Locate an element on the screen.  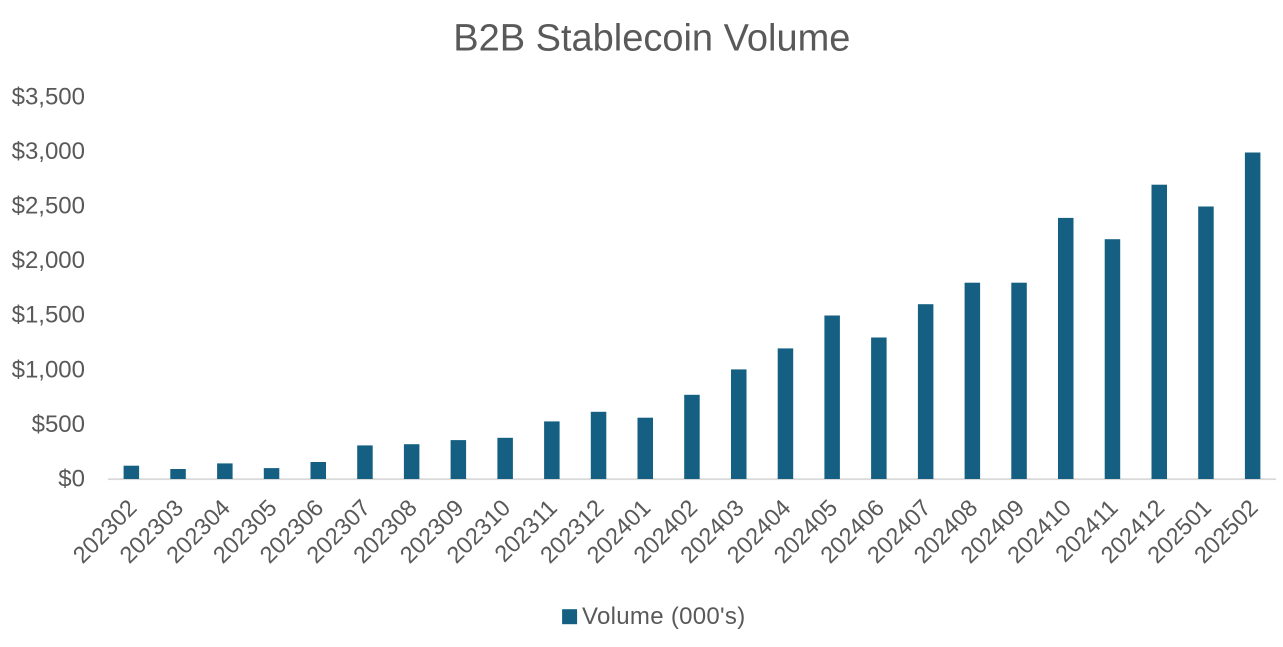
svg-text: $3,000 is located at coordinates (48, 151).